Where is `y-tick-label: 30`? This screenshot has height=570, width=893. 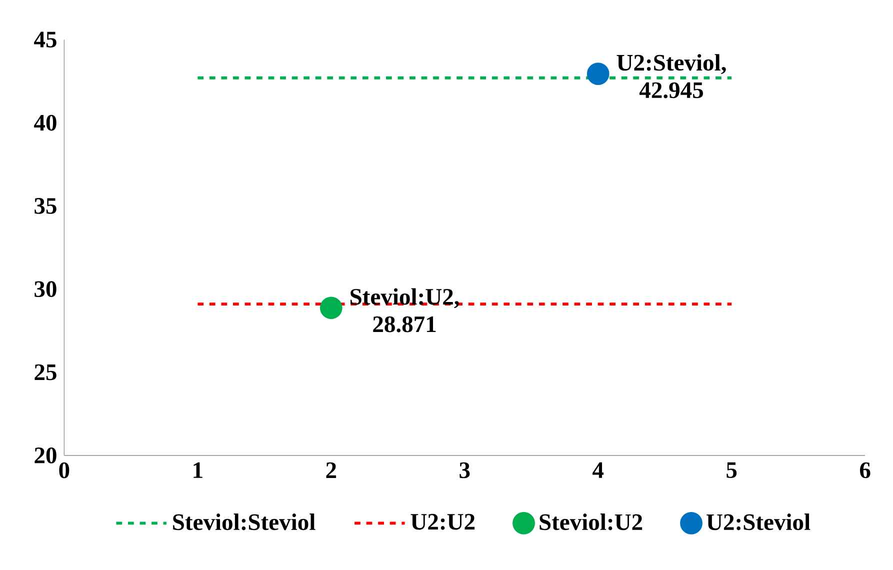
y-tick-label: 30 is located at coordinates (45, 289).